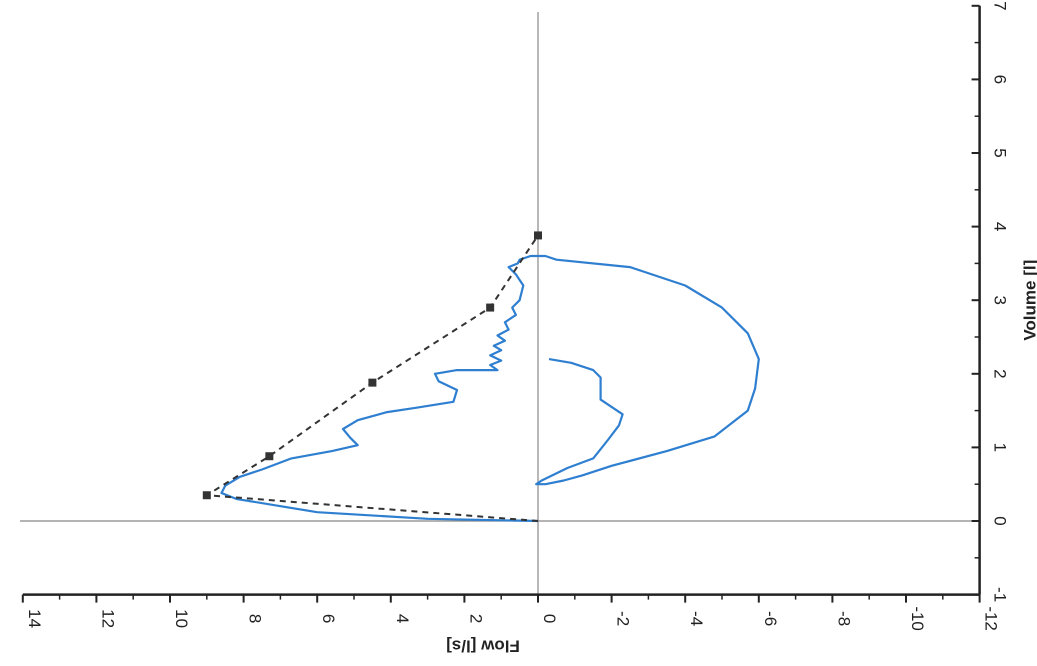  What do you see at coordinates (623, 618) in the screenshot?
I see `flow-tick-label: -2` at bounding box center [623, 618].